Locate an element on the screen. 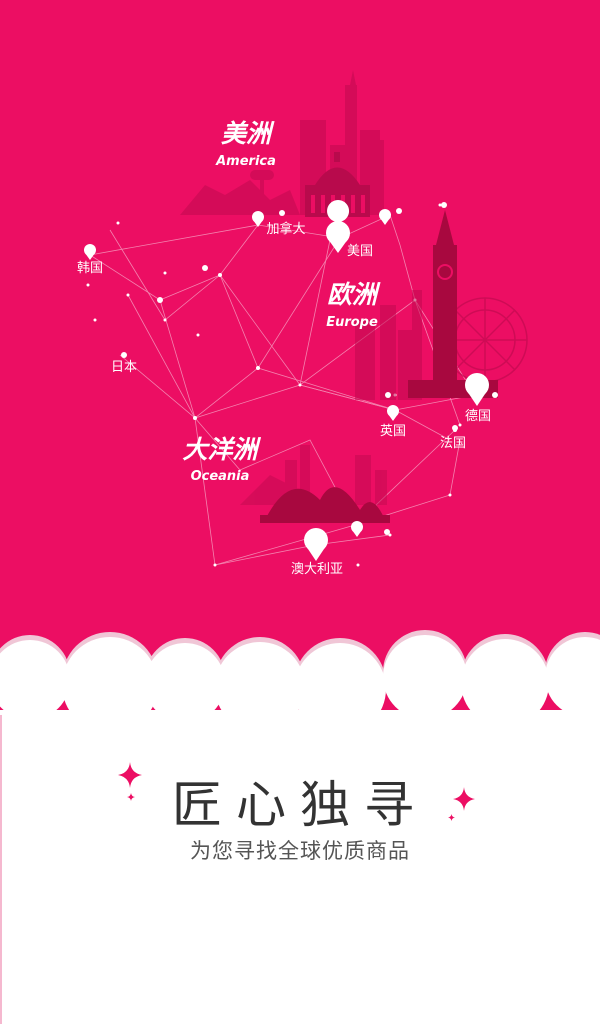 This screenshot has height=1024, width=600. region-en-label: Europe is located at coordinates (352, 322).